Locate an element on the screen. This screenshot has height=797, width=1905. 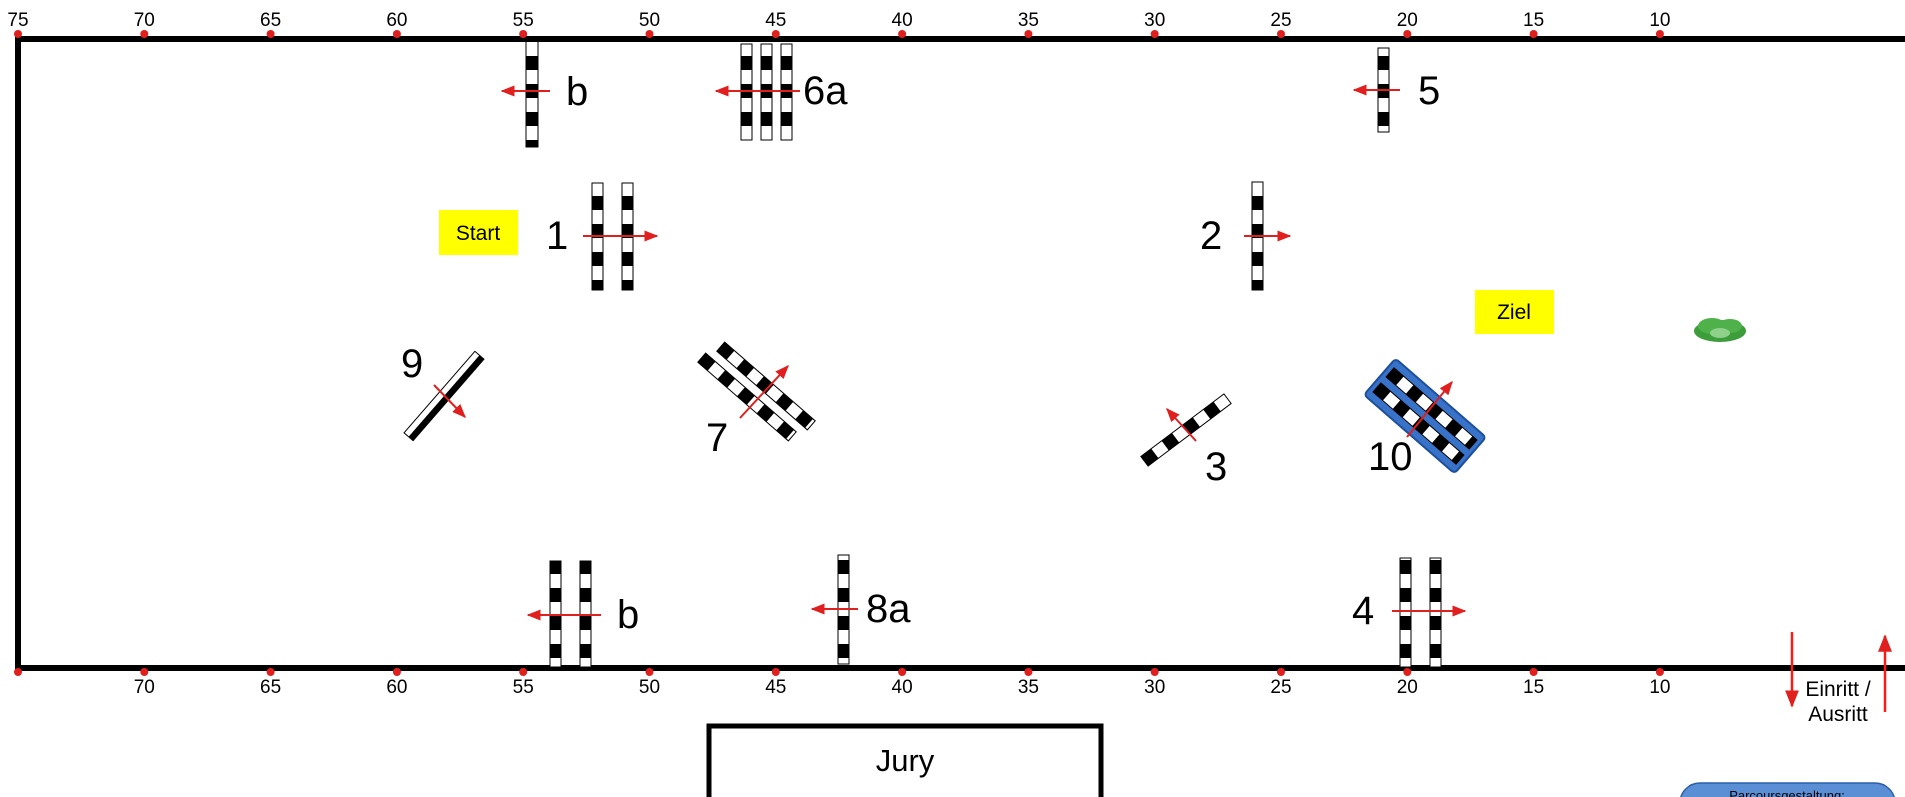
start-tag-label: Start is located at coordinates (478, 233).